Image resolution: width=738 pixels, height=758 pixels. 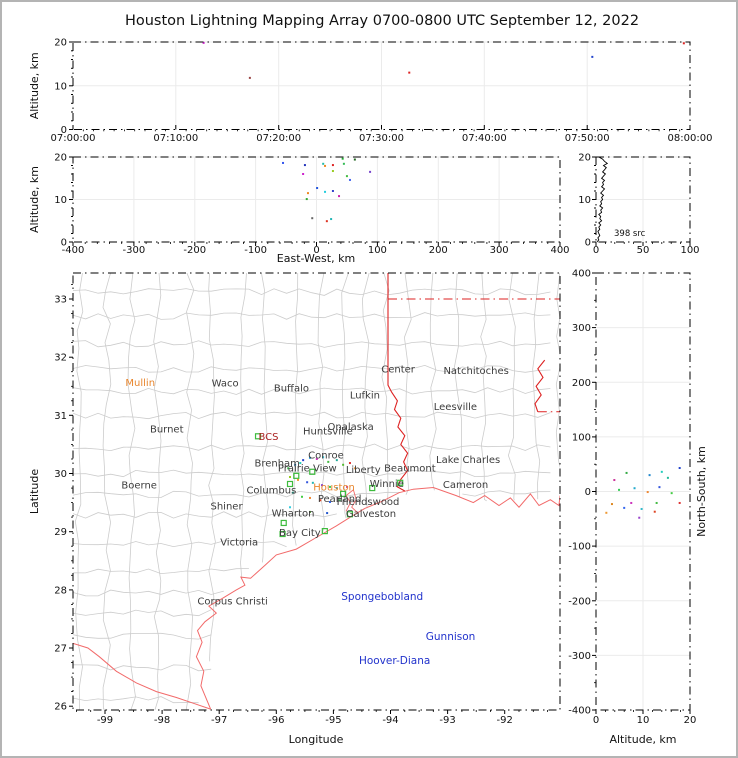 What do you see at coordinates (333, 720) in the screenshot?
I see `lon-tick-label: -95` at bounding box center [333, 720].